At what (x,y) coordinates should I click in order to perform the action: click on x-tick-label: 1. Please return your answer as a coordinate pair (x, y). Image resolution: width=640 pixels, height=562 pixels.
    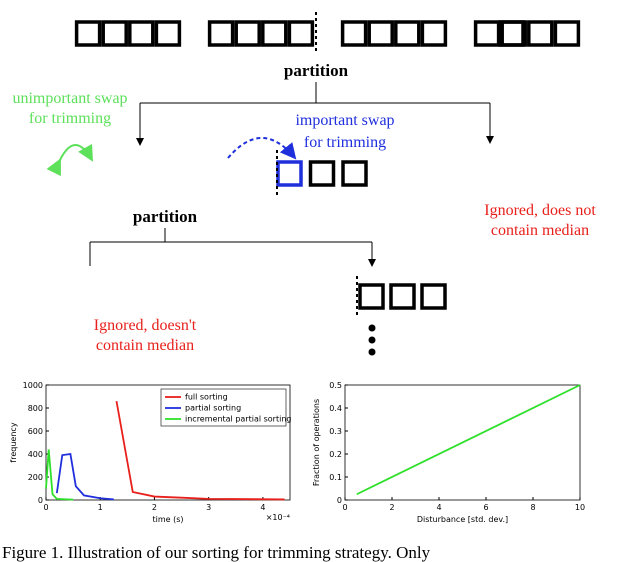
    Looking at the image, I should click on (100, 507).